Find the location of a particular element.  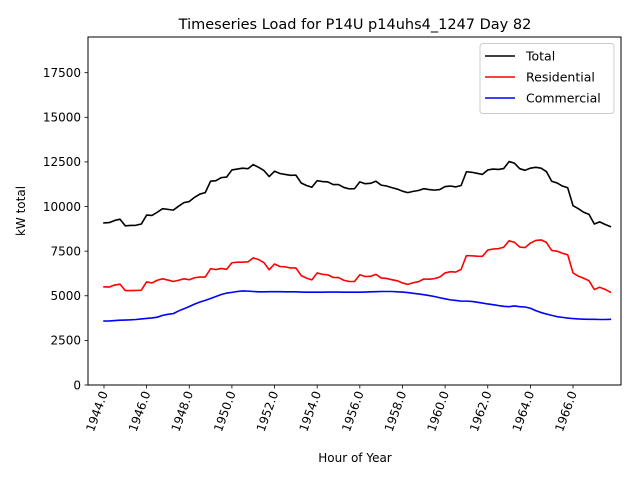

y-axis-title: kW total is located at coordinates (21, 211).